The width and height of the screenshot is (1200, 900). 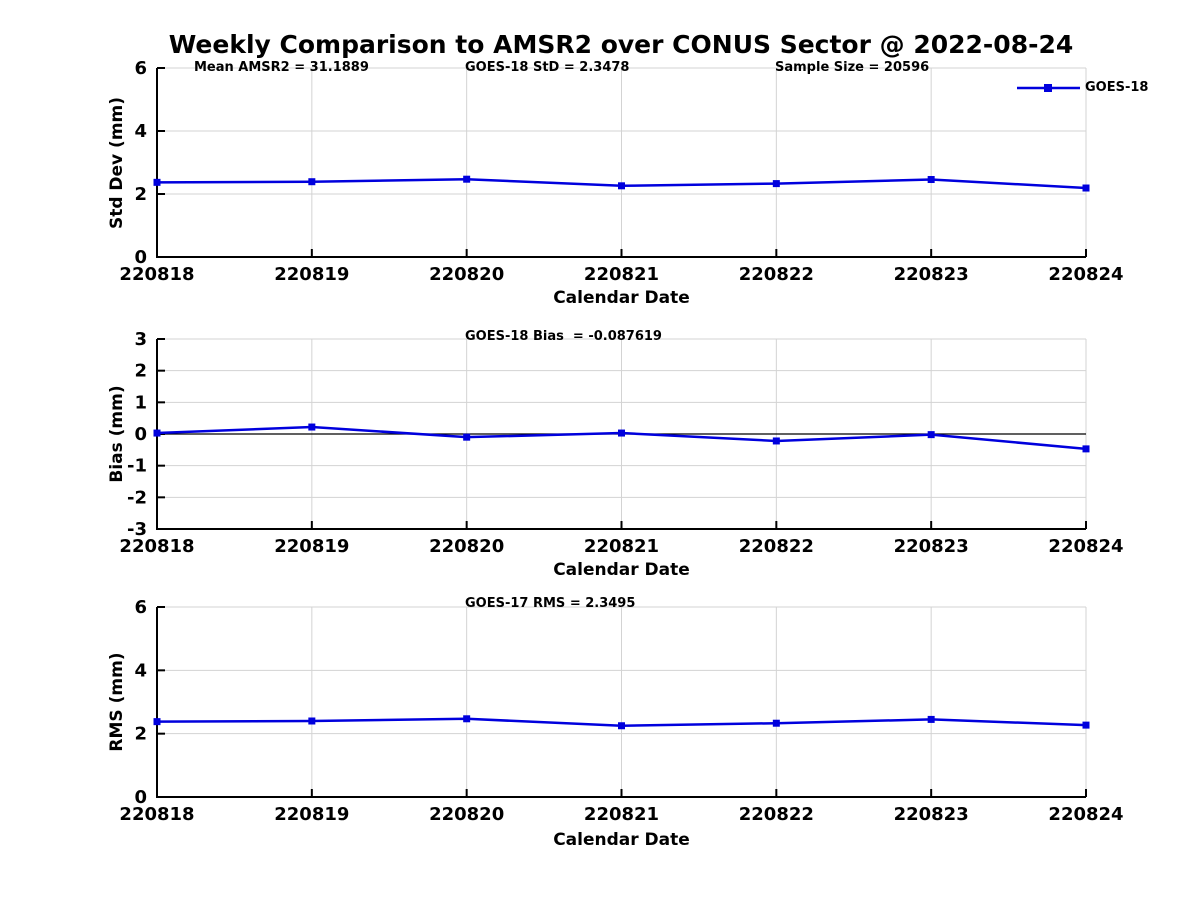 What do you see at coordinates (852, 67) in the screenshot?
I see `annotation-sample-size: Sample Size = 20596` at bounding box center [852, 67].